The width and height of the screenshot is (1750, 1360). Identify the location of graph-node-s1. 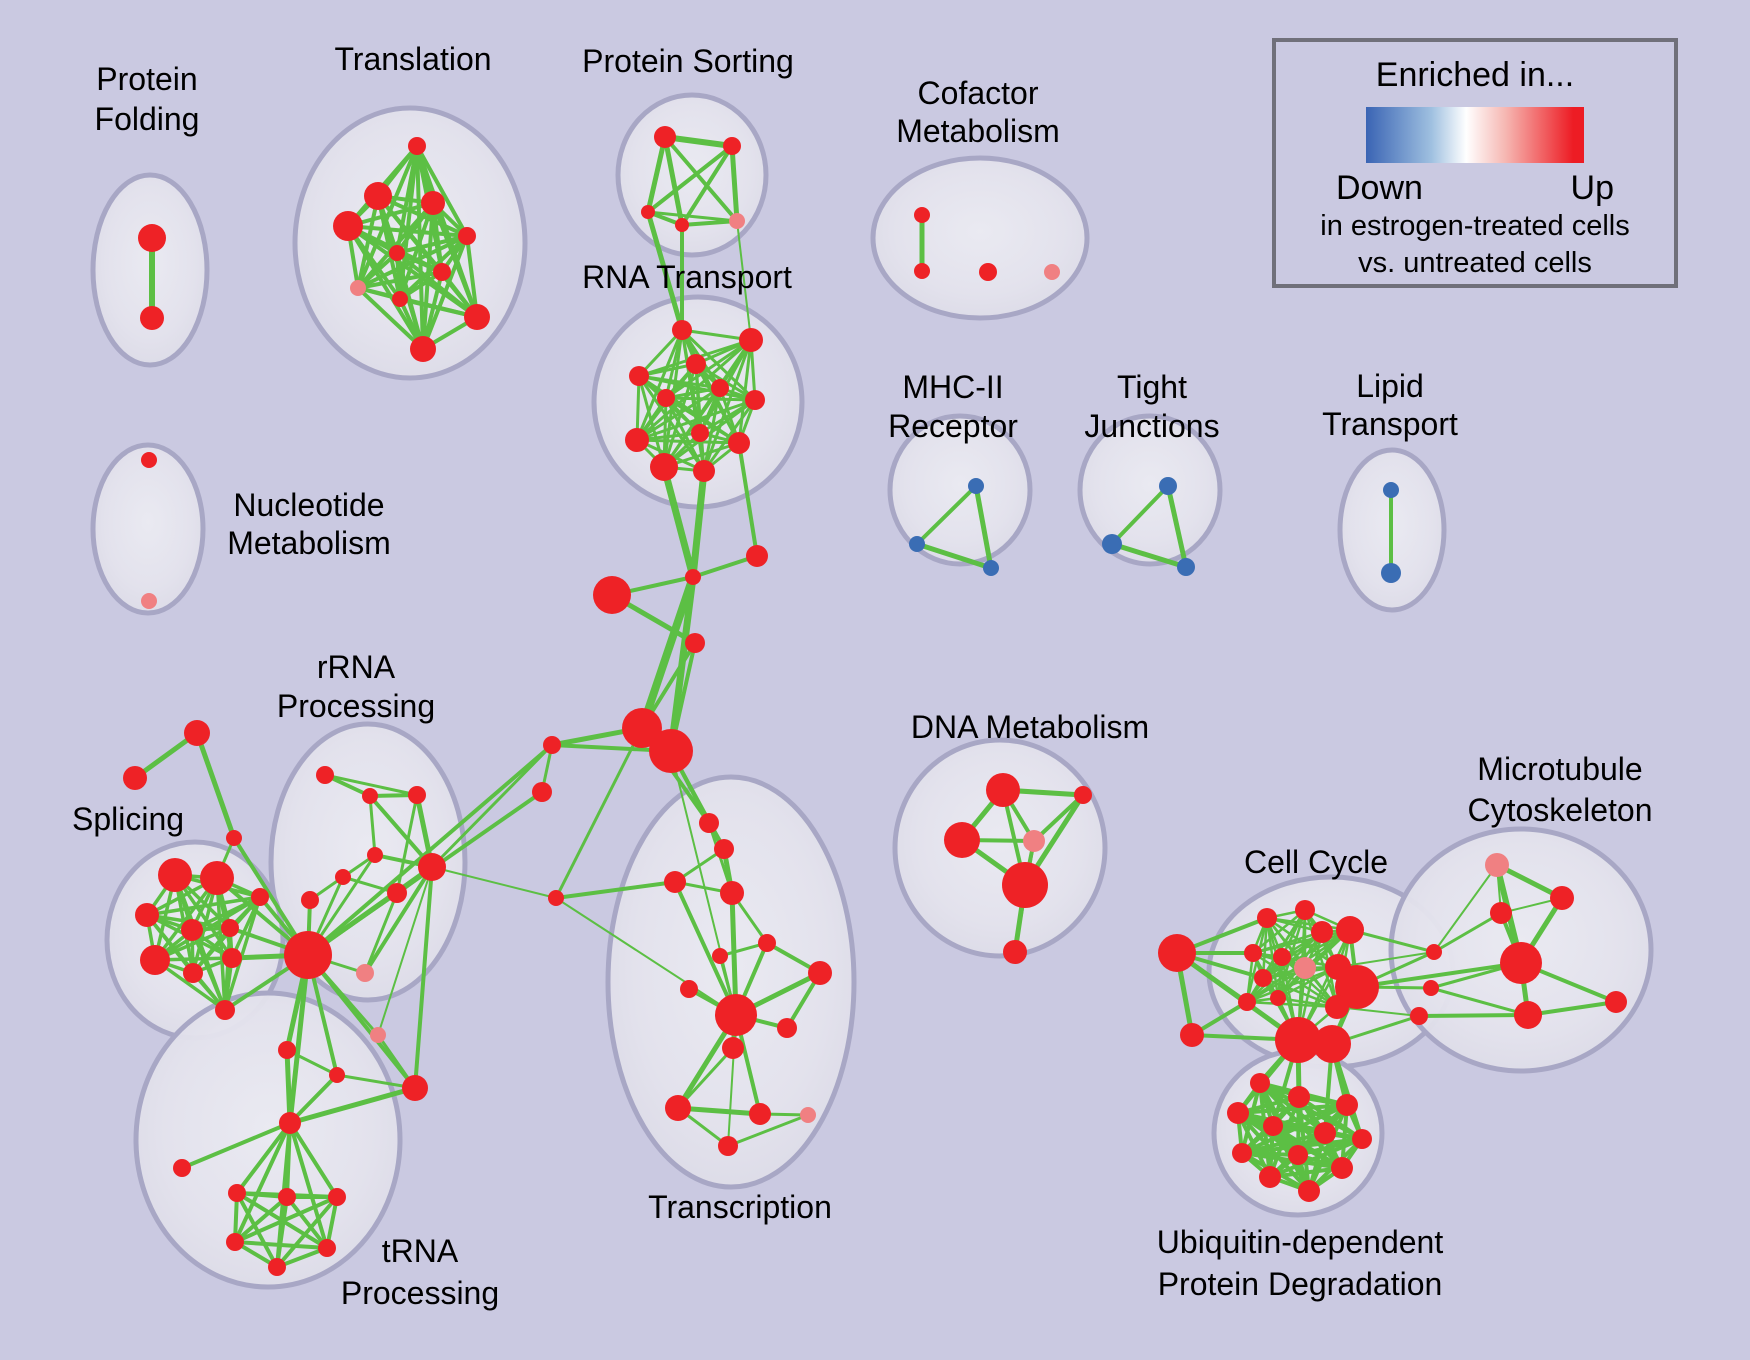
(665, 137).